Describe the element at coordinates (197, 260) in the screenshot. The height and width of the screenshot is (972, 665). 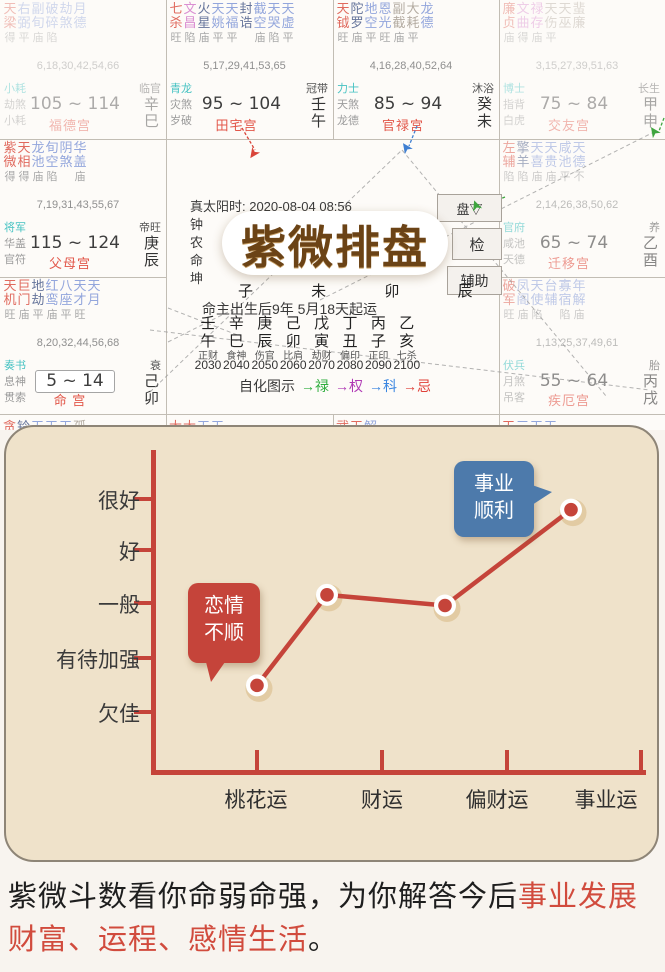
I see `birth-info-fragment: 命` at that location.